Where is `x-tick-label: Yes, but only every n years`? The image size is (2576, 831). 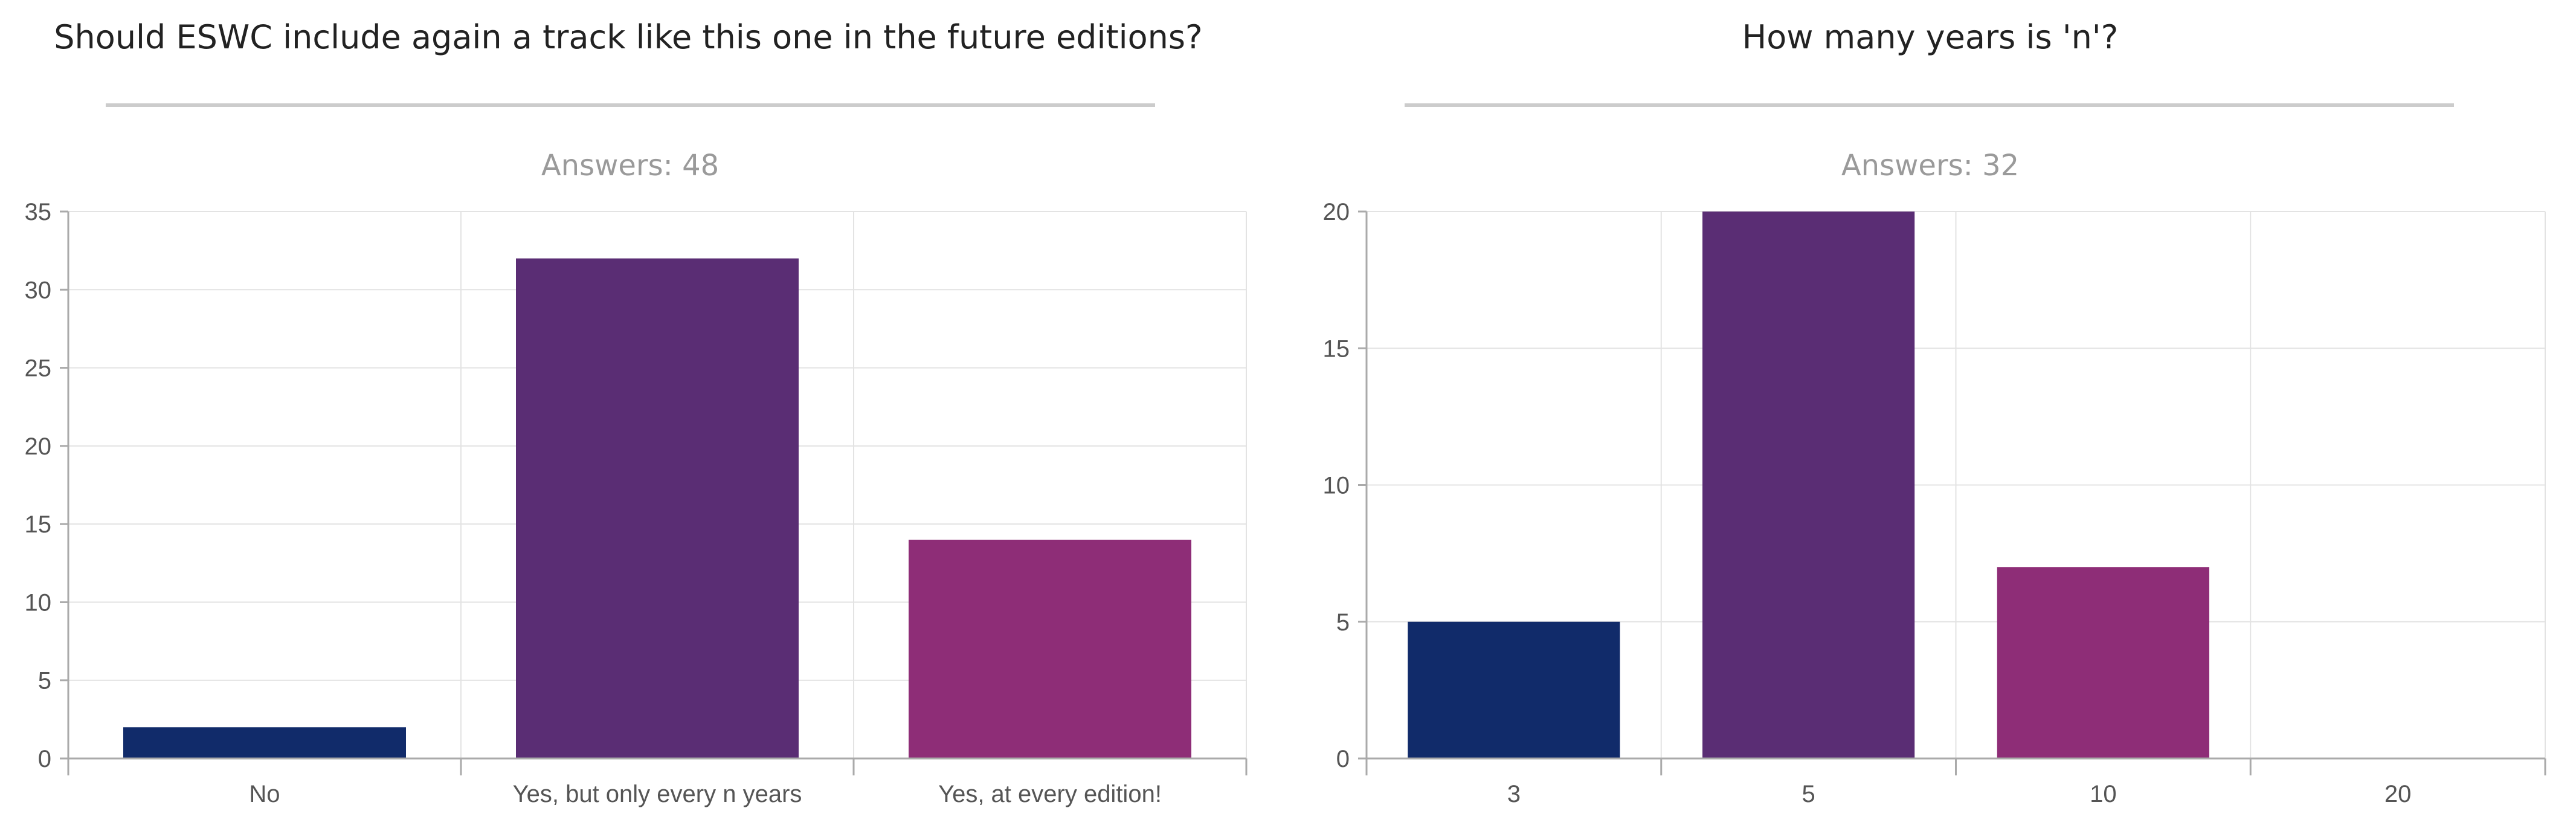 x-tick-label: Yes, but only every n years is located at coordinates (657, 794).